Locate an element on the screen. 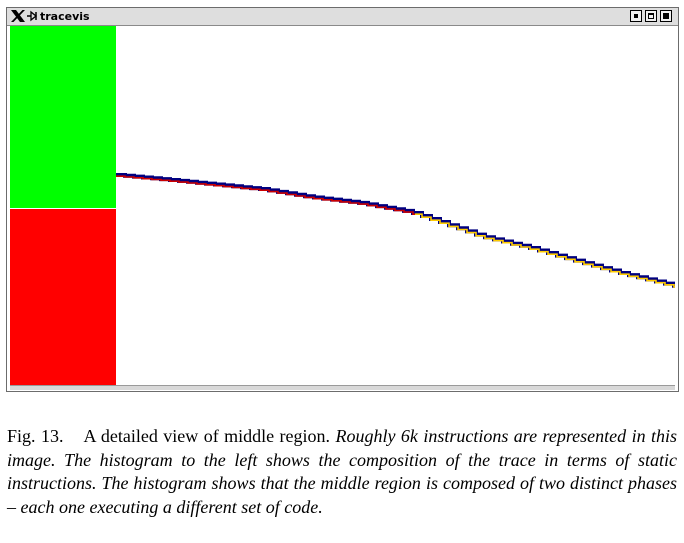  maximize-button is located at coordinates (651, 16).